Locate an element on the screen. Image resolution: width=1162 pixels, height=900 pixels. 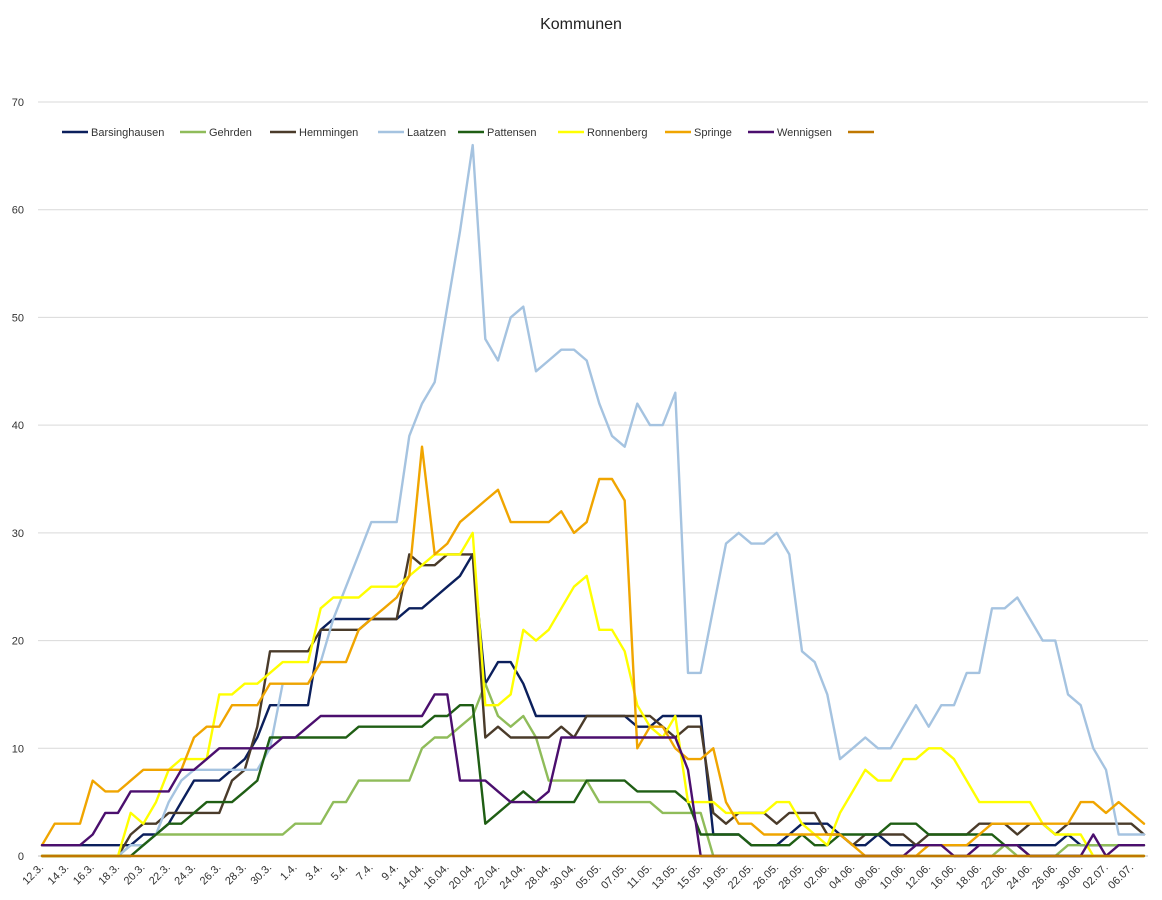
x-tick-label: 06.07. is located at coordinates (1121, 877).